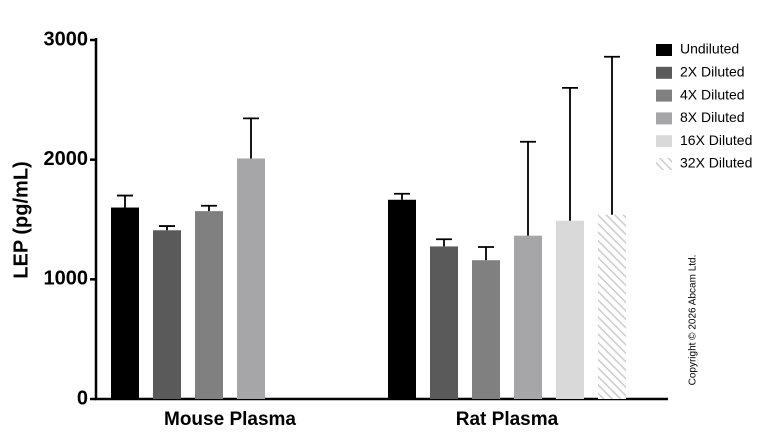 The height and width of the screenshot is (440, 768). I want to click on legend-label: 4X Diluted, so click(712, 94).